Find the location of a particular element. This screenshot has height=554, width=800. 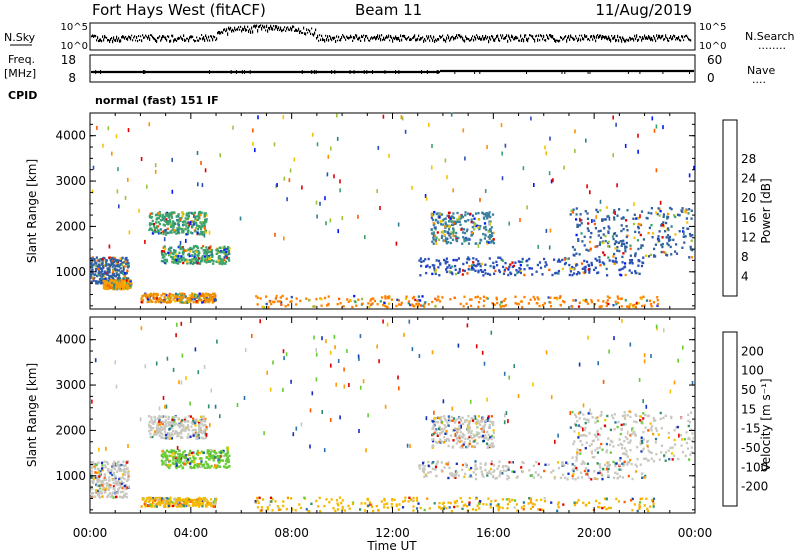

freq-point is located at coordinates (314, 72).